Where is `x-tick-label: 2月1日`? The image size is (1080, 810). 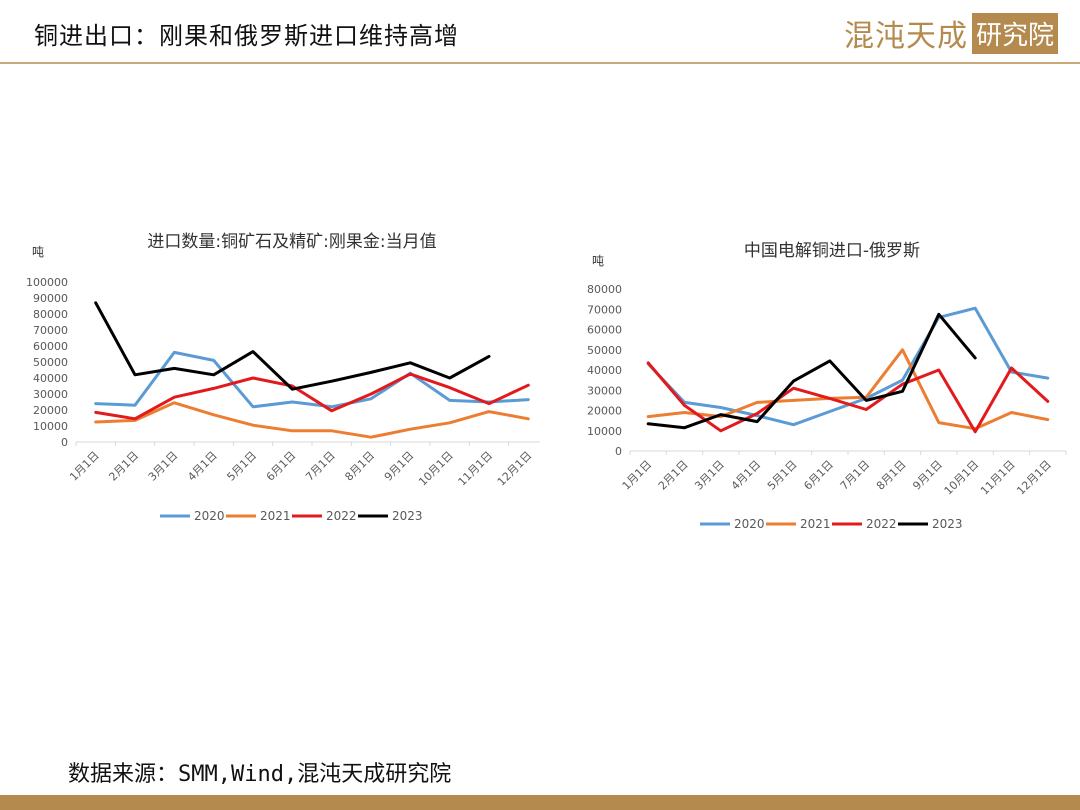 x-tick-label: 2月1日 is located at coordinates (673, 475).